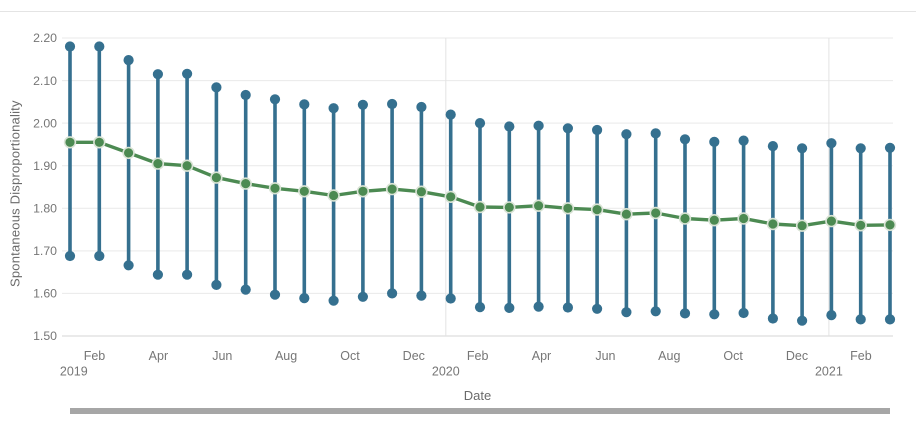  I want to click on y-tick-label: 2.00, so click(45, 123).